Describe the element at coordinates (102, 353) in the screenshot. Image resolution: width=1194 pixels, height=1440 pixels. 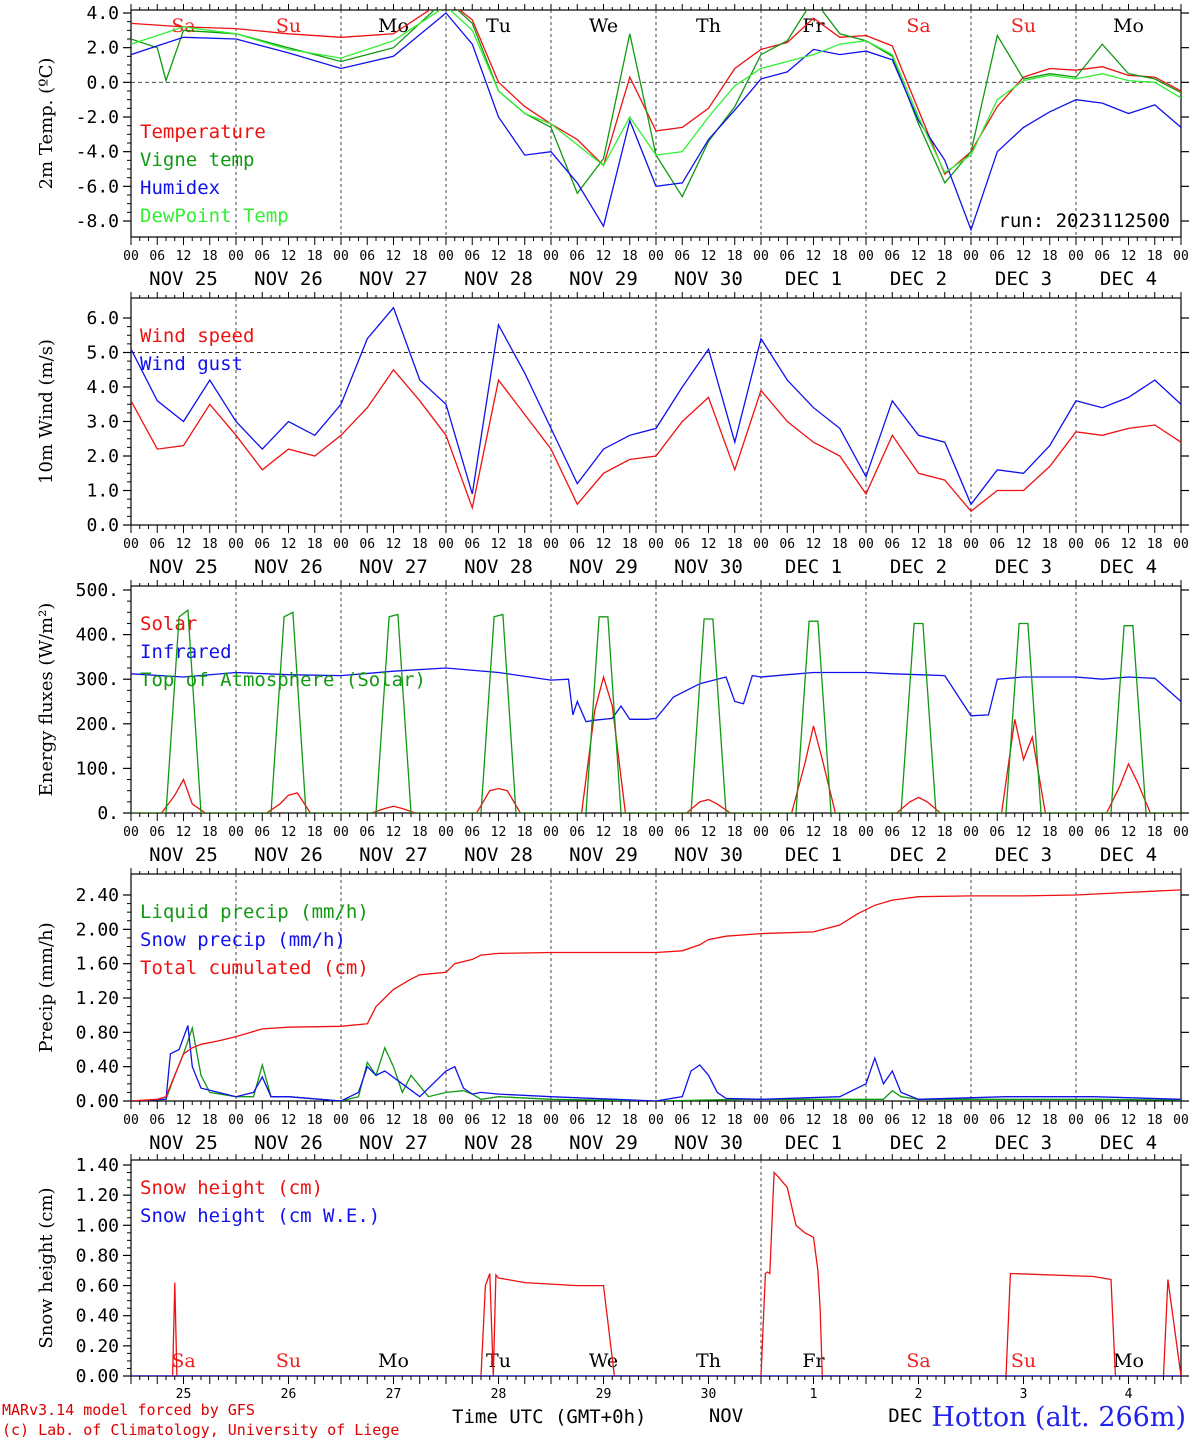
I see `y-tick-label: 5.0` at that location.